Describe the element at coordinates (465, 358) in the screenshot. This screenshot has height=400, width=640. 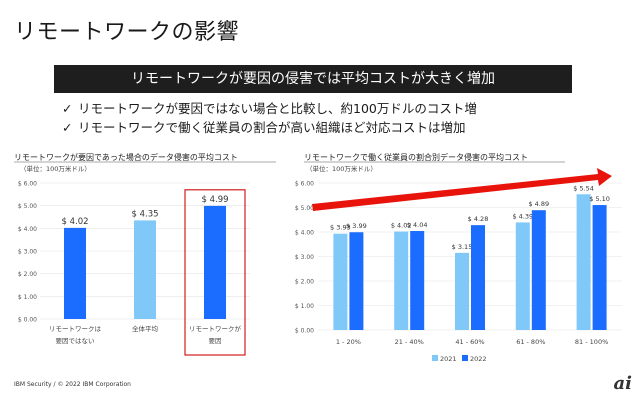
I see `chart2-legend-swatch-2022` at that location.